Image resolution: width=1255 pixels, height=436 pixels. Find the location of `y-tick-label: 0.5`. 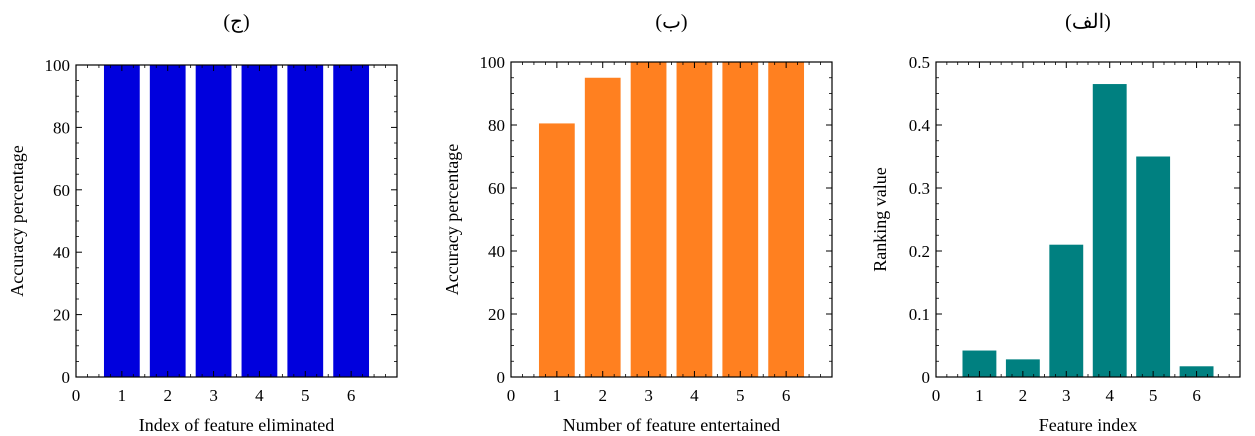

y-tick-label: 0.5 is located at coordinates (919, 62).